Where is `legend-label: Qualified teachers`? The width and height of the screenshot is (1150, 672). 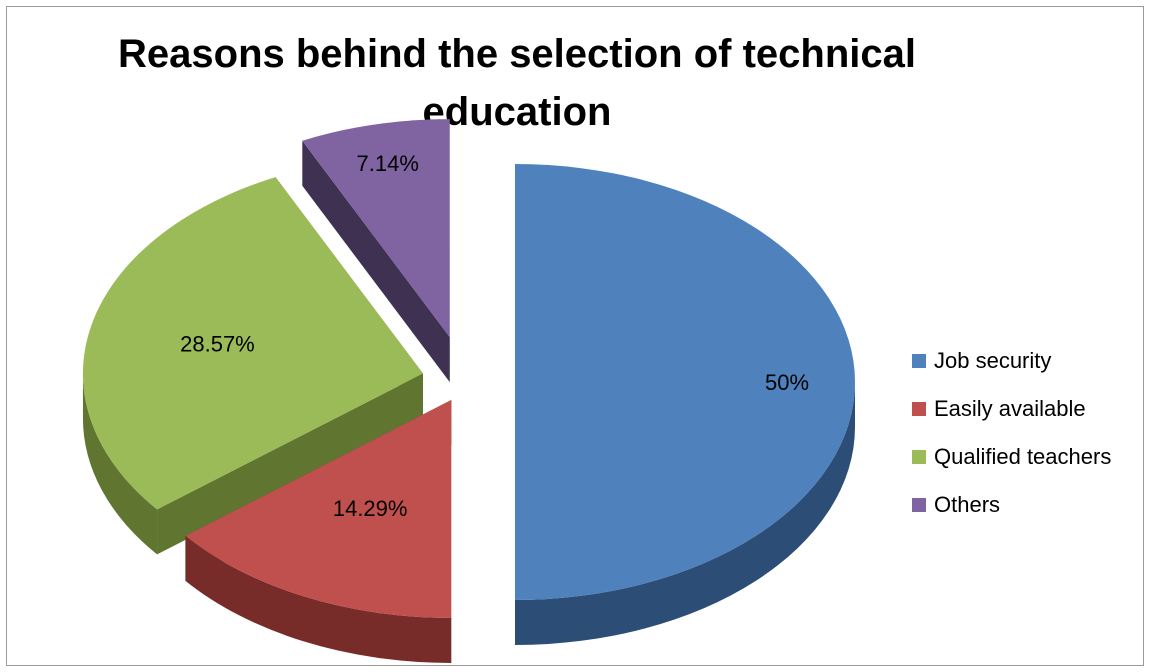 legend-label: Qualified teachers is located at coordinates (1023, 456).